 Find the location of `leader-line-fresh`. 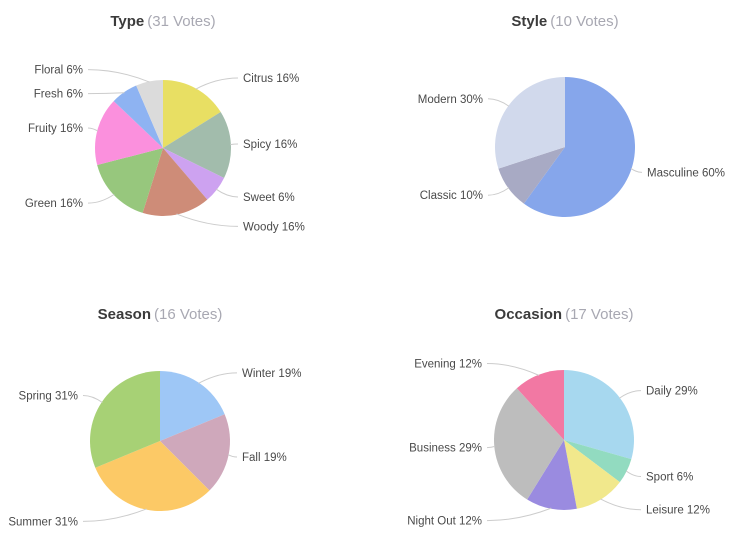

leader-line-fresh is located at coordinates (106, 93).